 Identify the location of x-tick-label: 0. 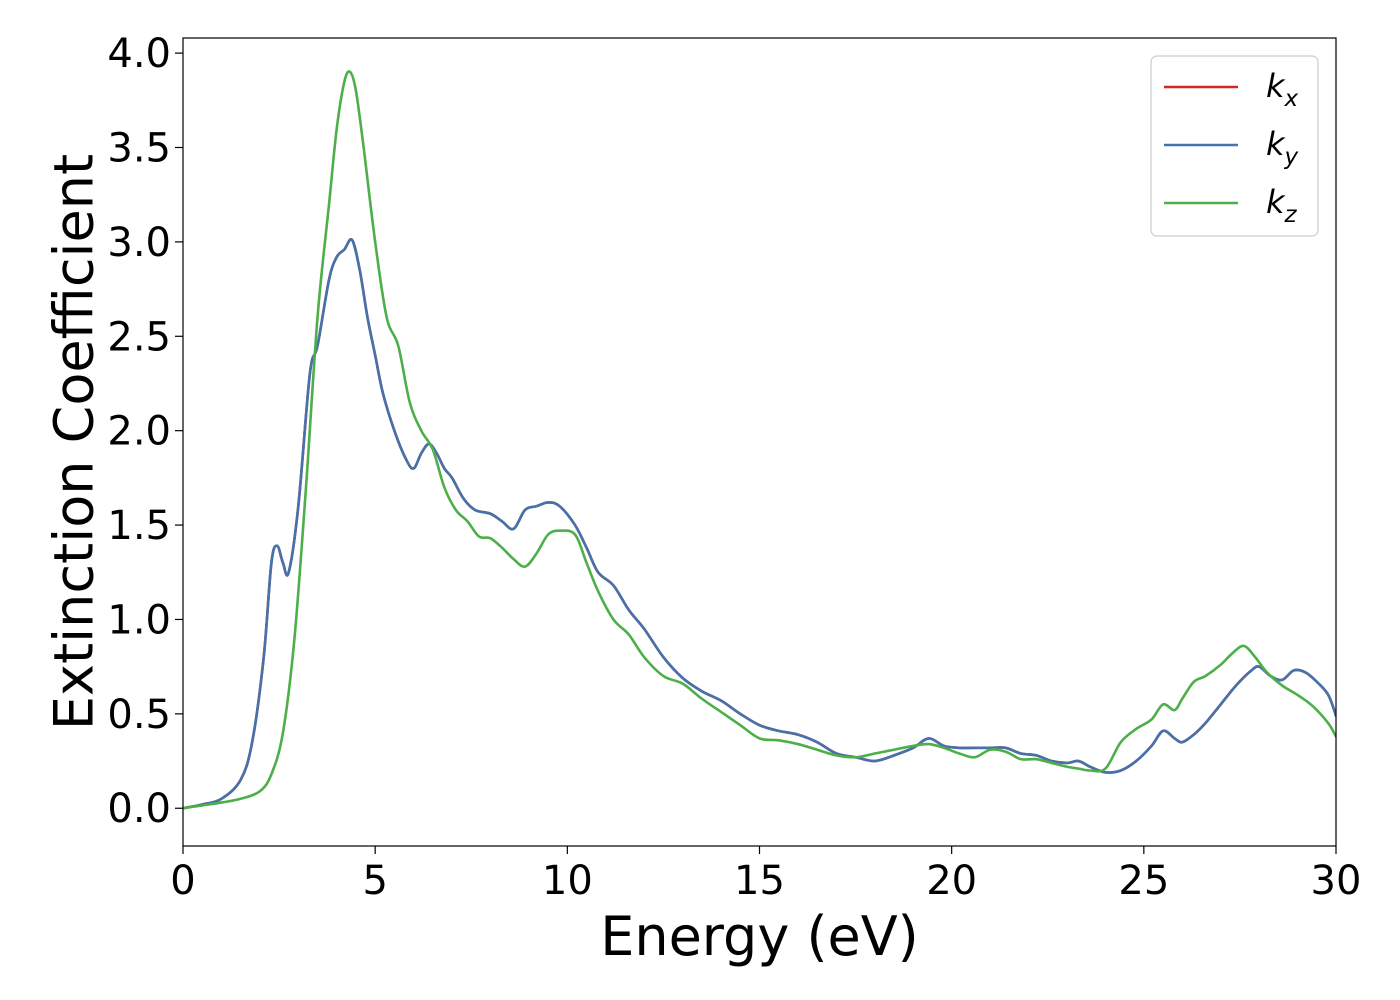
(182, 881).